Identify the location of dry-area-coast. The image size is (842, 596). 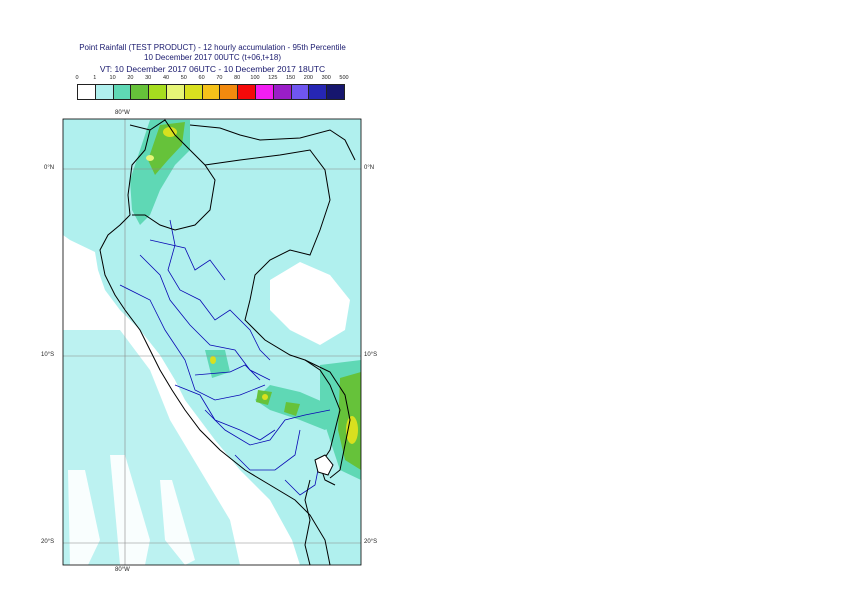
(81, 275).